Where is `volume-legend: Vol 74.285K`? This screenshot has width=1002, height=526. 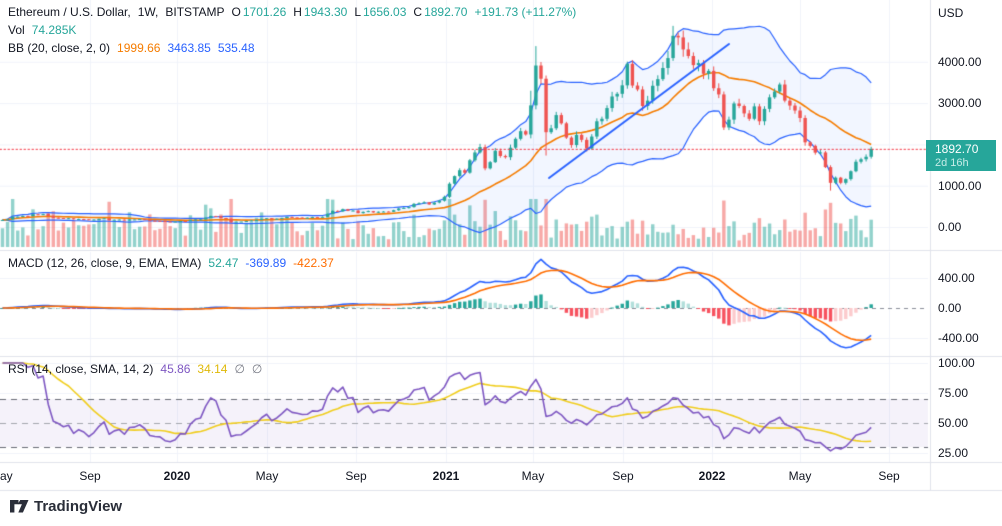 volume-legend: Vol 74.285K is located at coordinates (42, 30).